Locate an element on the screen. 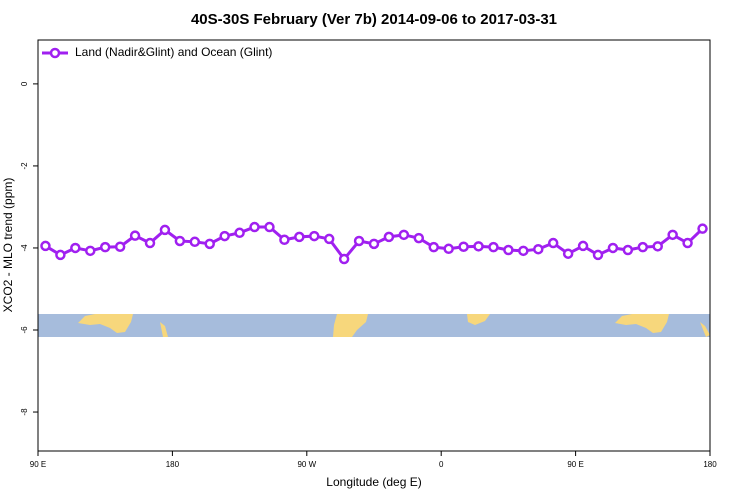 This screenshot has height=500, width=750. y-tick-label: -2 is located at coordinates (24, 166).